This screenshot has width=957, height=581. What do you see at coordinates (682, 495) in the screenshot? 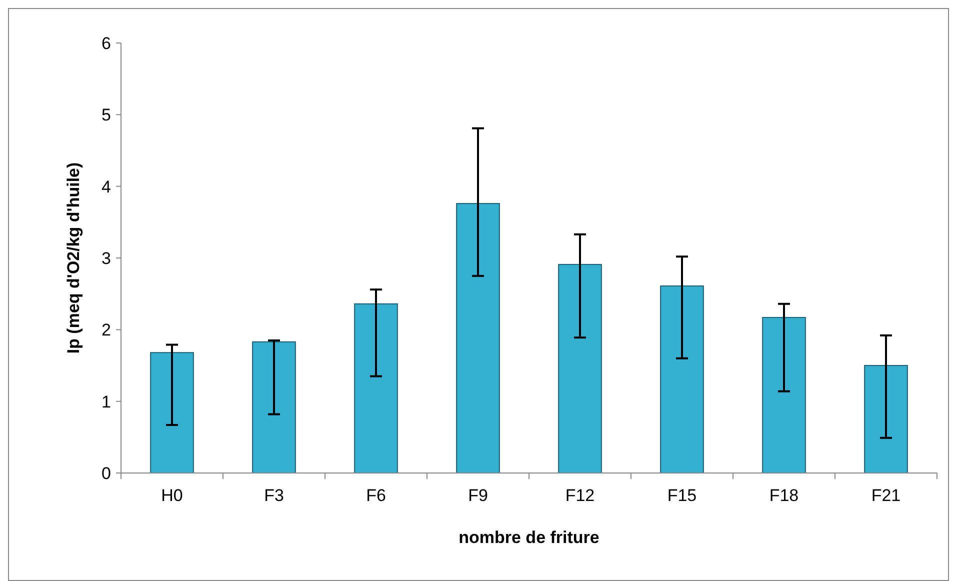
I see `x-tick-label: F15` at bounding box center [682, 495].